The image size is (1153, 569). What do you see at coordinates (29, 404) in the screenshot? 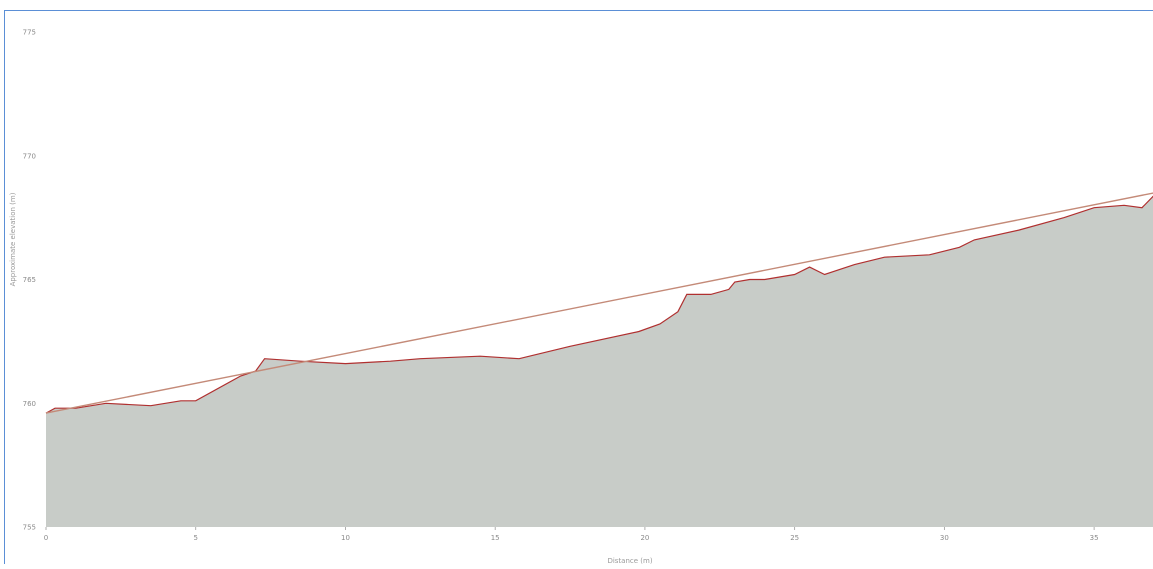
I see `y-tick-label: 760` at bounding box center [29, 404].